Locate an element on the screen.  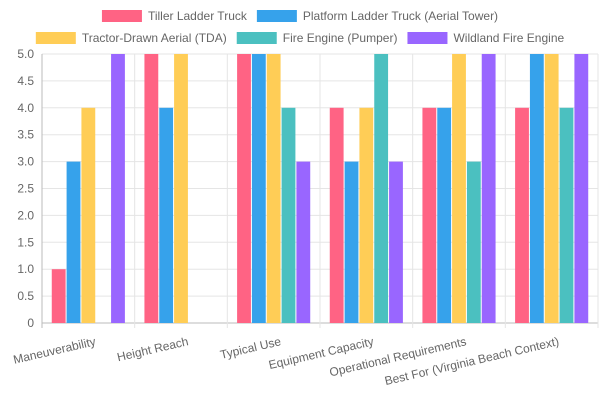
y-tick-labels: 0 0.5 1.0 1.5 2.0 2.5 3.0 3.5 4.0 4.5 5.0 is located at coordinates (25, 188).